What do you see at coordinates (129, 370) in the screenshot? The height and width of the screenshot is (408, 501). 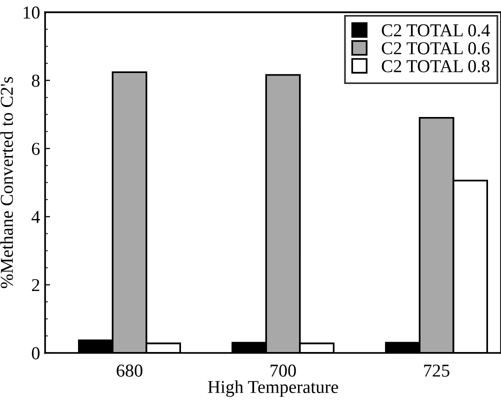 I see `x-tick-label: 680` at bounding box center [129, 370].